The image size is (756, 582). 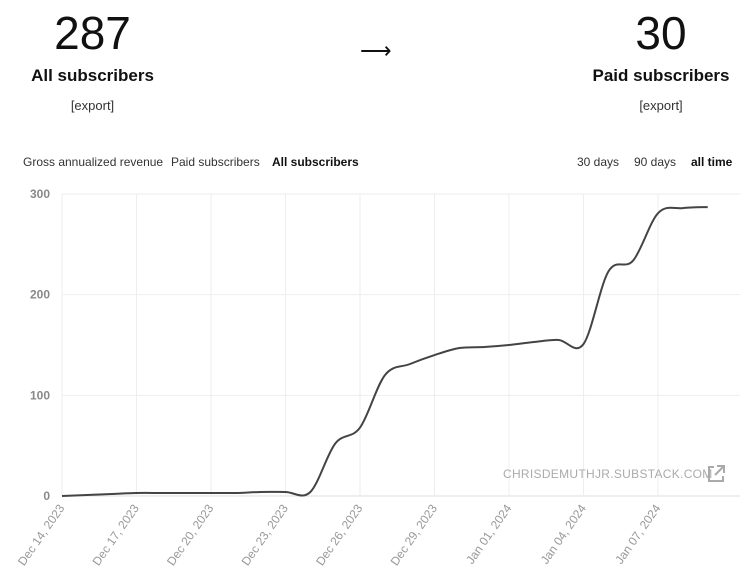 What do you see at coordinates (93, 162) in the screenshot?
I see `tab-gross-annualized-revenue: Gross annualized revenue` at bounding box center [93, 162].